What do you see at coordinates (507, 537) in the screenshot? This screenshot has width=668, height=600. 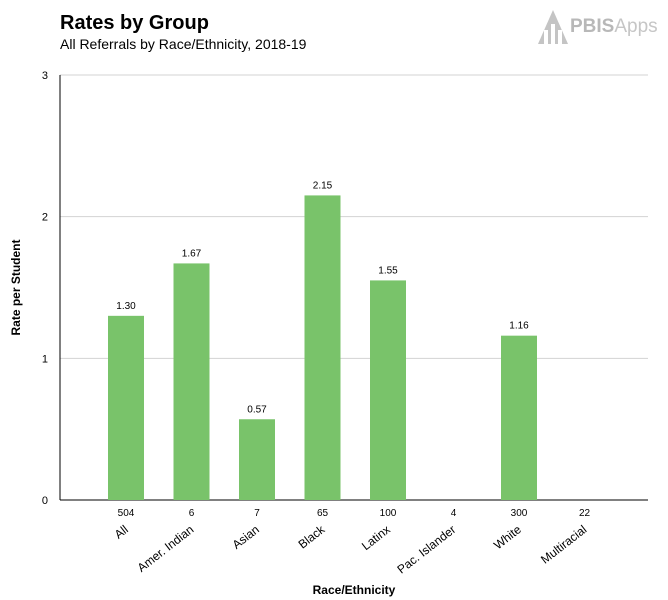 I see `x-tick-label: White` at bounding box center [507, 537].